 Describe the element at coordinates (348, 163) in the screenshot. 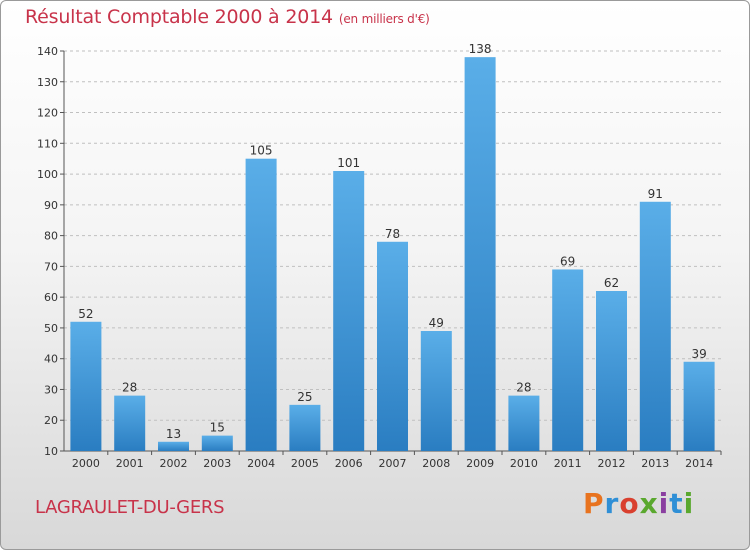

I see `data-label: 101` at that location.